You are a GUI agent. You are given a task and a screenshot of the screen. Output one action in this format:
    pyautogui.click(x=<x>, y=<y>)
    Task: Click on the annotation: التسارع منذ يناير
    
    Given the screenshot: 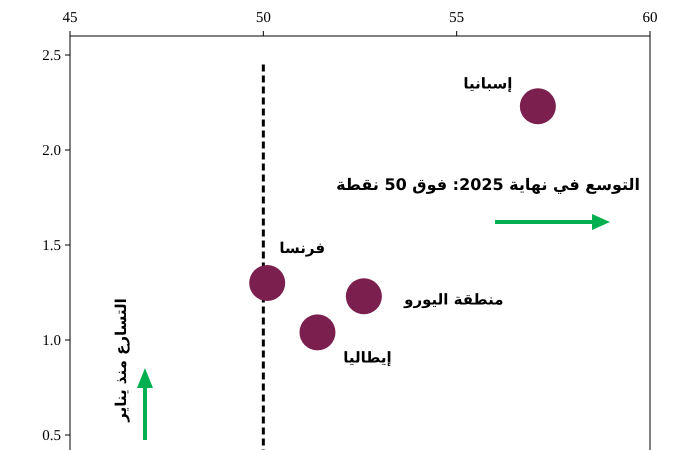 What is the action you would take?
    pyautogui.click(x=121, y=360)
    